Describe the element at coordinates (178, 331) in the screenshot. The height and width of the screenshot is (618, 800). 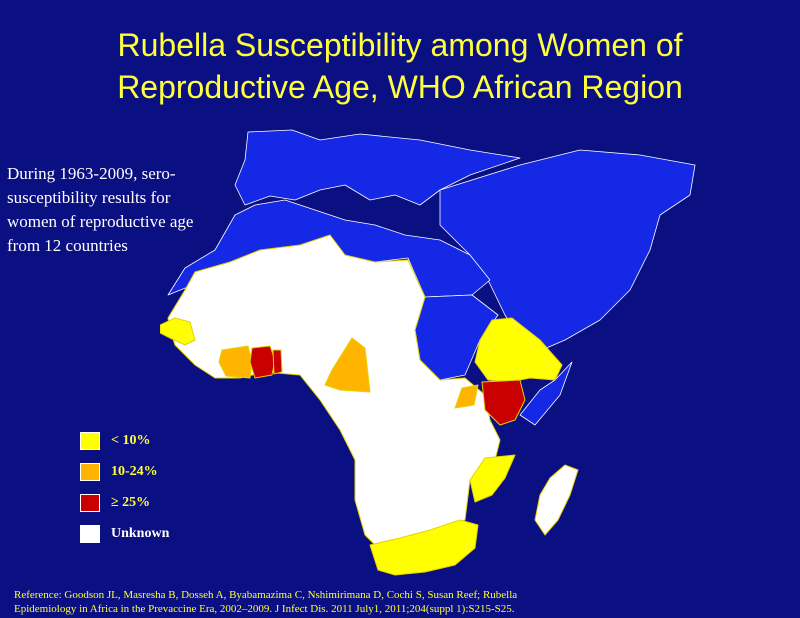
I see `country-lt10-senegal` at that location.